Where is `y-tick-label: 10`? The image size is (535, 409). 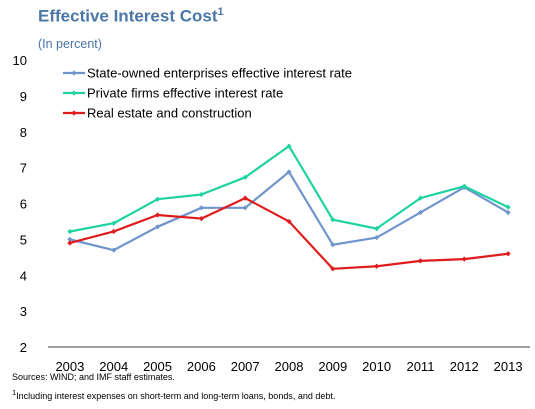
y-tick-label: 10 is located at coordinates (20, 60).